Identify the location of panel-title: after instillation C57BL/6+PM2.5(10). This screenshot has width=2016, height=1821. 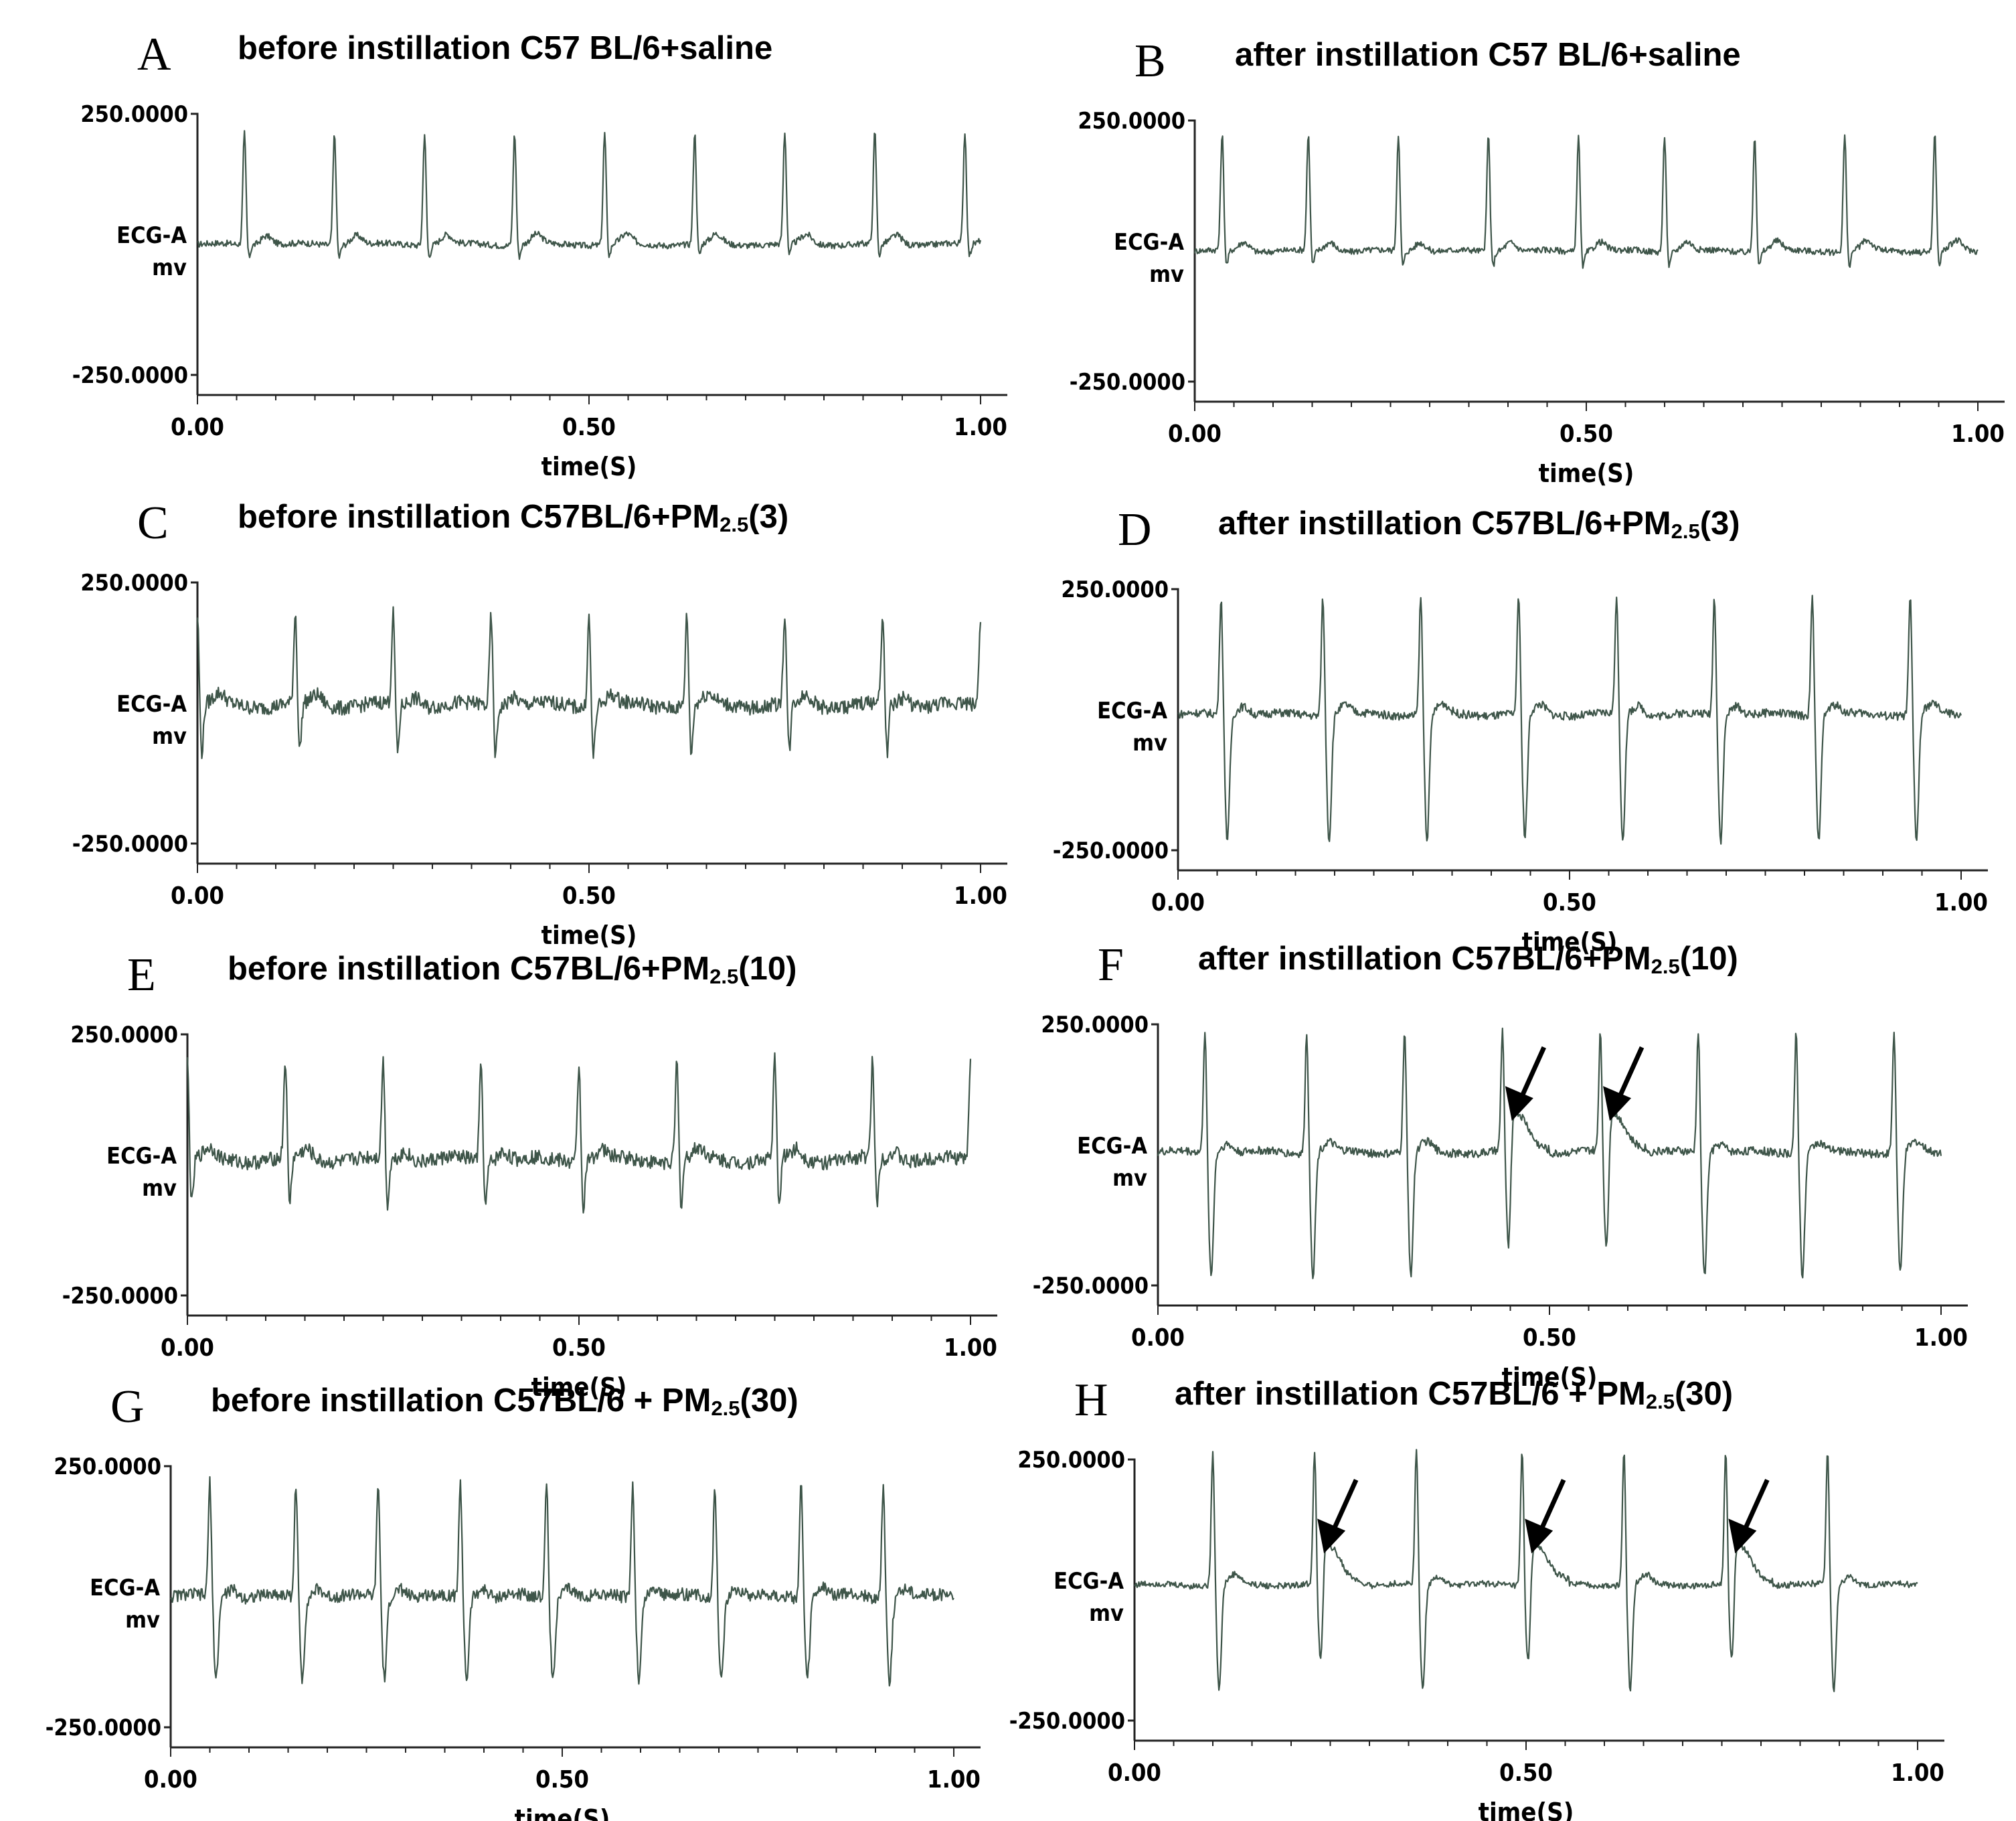
(1468, 959).